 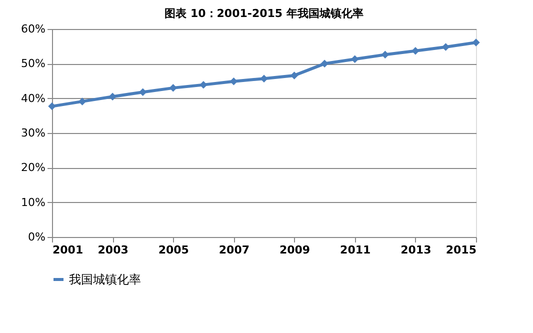 What do you see at coordinates (33, 202) in the screenshot?
I see `y-tick-label: 10%` at bounding box center [33, 202].